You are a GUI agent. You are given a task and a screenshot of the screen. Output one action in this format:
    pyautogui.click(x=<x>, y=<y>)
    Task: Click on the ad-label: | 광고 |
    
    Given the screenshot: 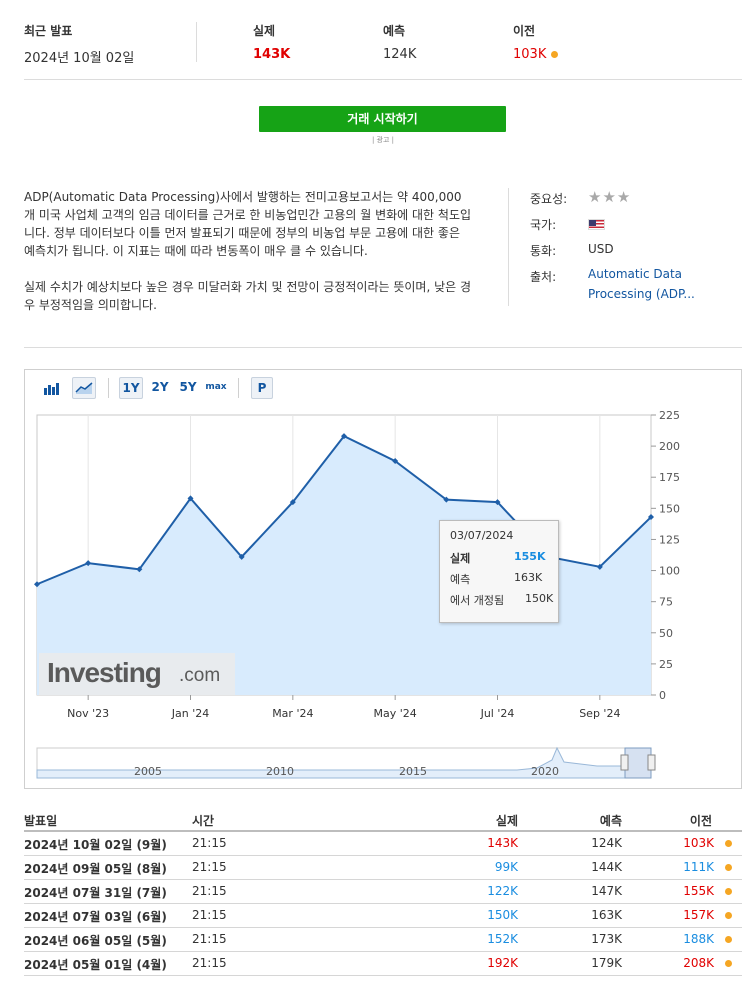 What is the action you would take?
    pyautogui.click(x=383, y=140)
    